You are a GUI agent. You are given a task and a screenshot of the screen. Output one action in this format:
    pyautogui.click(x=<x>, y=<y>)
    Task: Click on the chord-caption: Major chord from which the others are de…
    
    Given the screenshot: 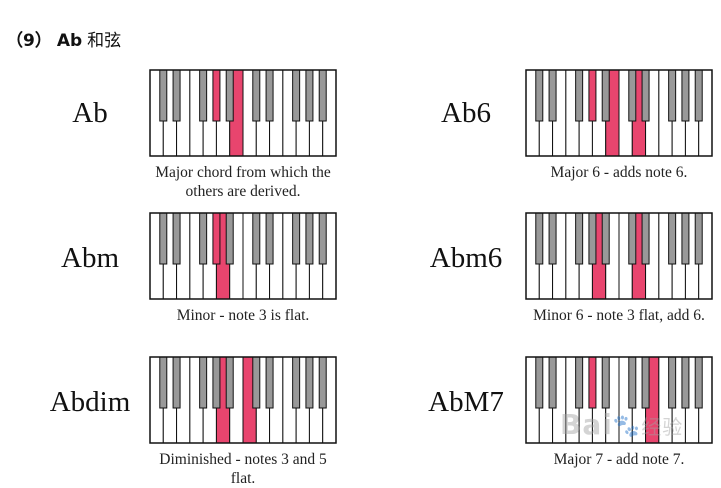 What is the action you would take?
    pyautogui.click(x=243, y=182)
    